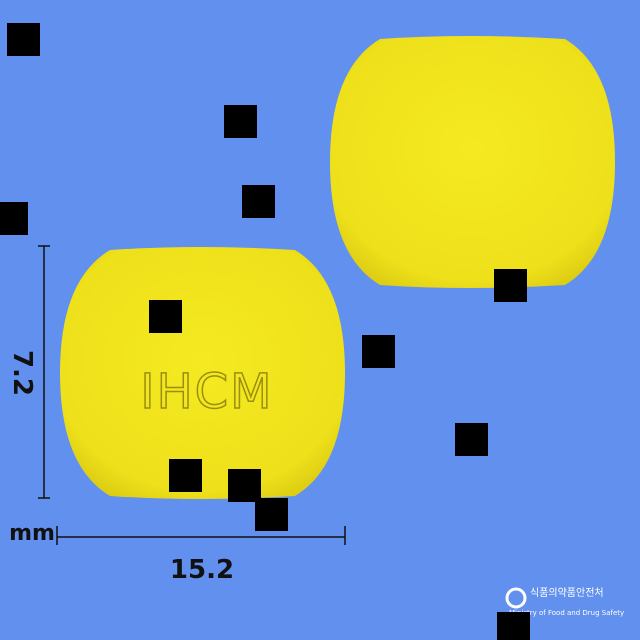 This screenshot has height=640, width=640. What do you see at coordinates (32, 533) in the screenshot?
I see `unit-label: mm` at bounding box center [32, 533].